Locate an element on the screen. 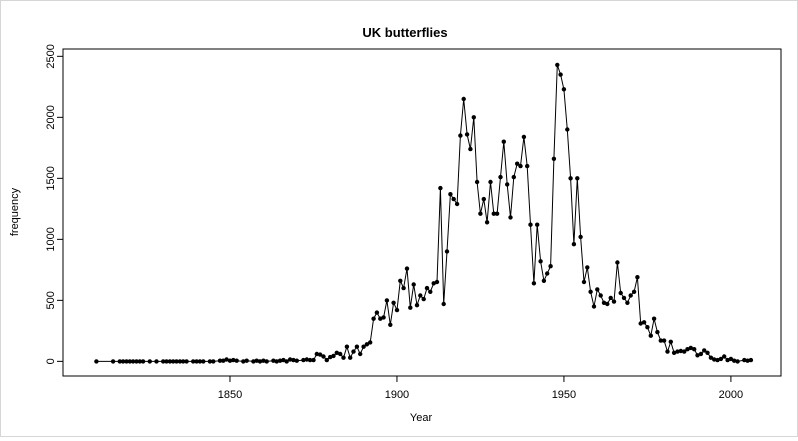 This screenshot has height=441, width=798. y-tick-label: 2000 is located at coordinates (51, 117).